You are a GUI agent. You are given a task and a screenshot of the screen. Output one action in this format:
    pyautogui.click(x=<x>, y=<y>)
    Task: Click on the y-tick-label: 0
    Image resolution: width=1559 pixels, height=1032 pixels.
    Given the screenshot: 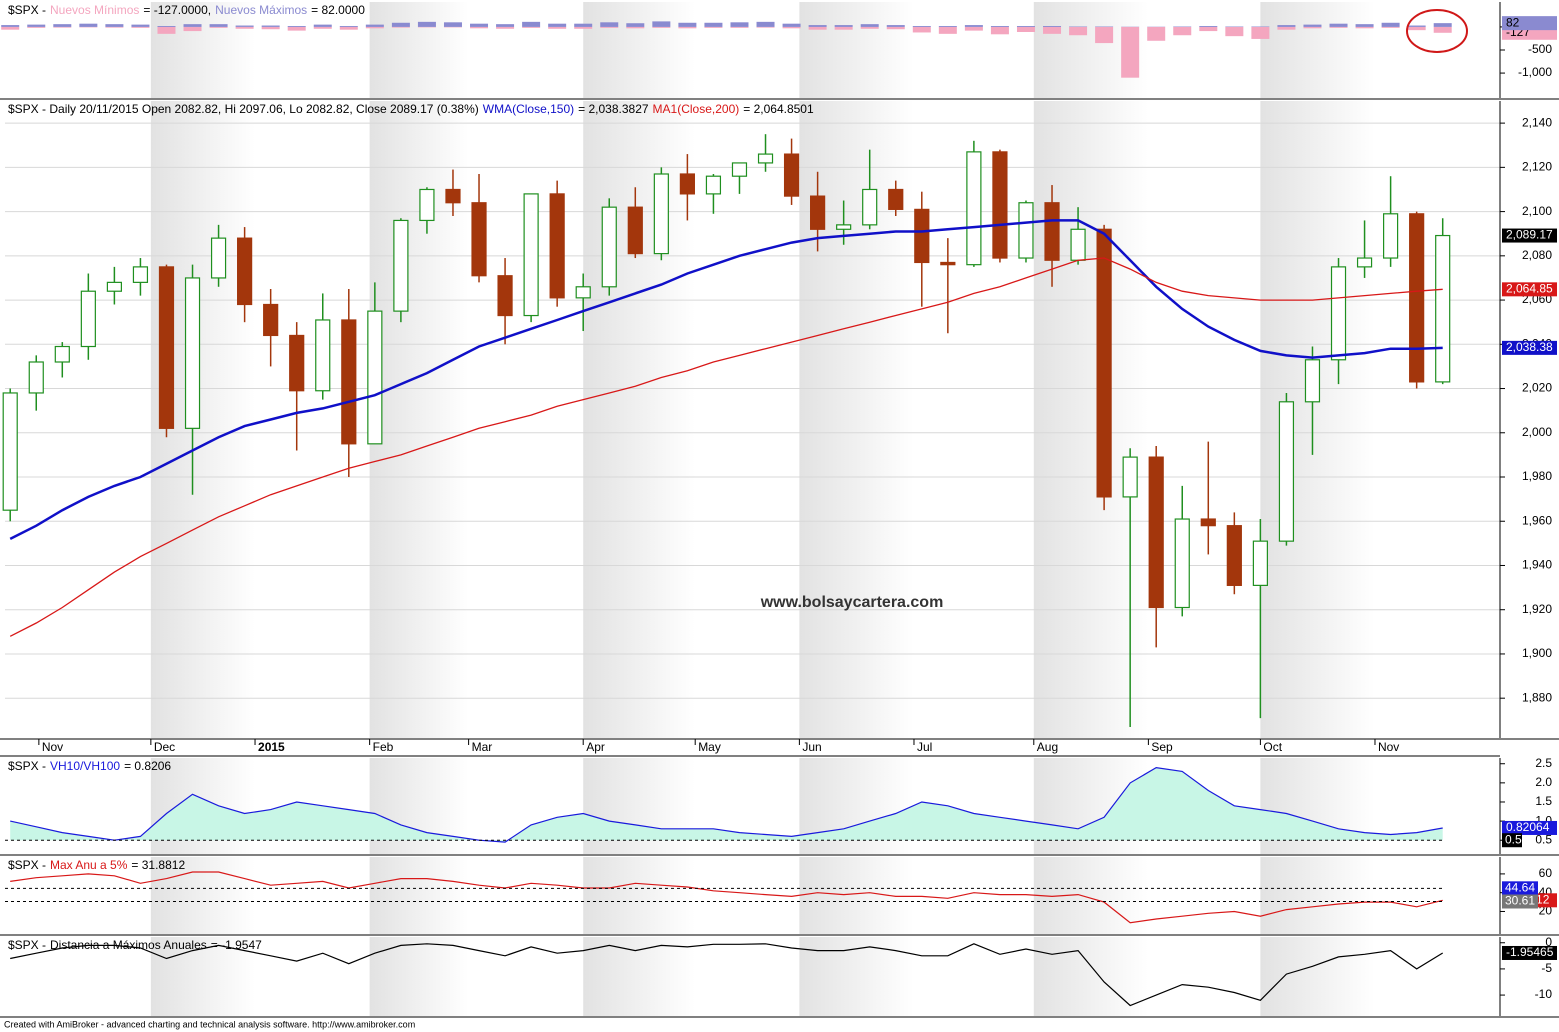 What is the action you would take?
    pyautogui.click(x=1548, y=942)
    